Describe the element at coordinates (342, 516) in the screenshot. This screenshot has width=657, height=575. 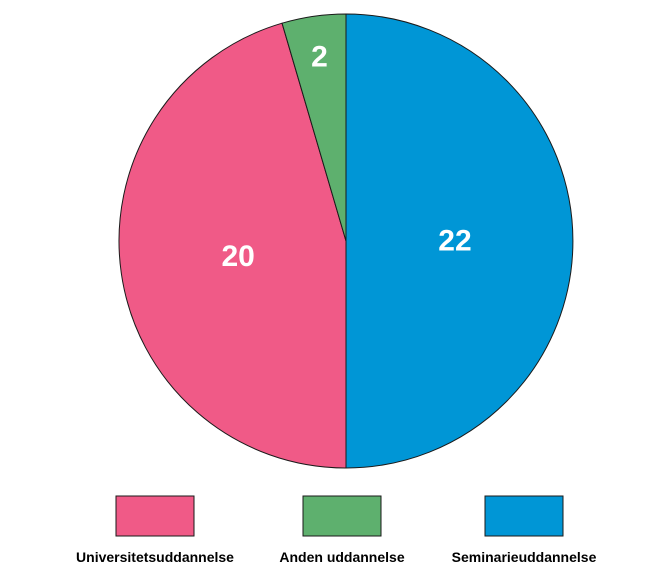
I see `legend-swatch-anden-uddannelse` at that location.